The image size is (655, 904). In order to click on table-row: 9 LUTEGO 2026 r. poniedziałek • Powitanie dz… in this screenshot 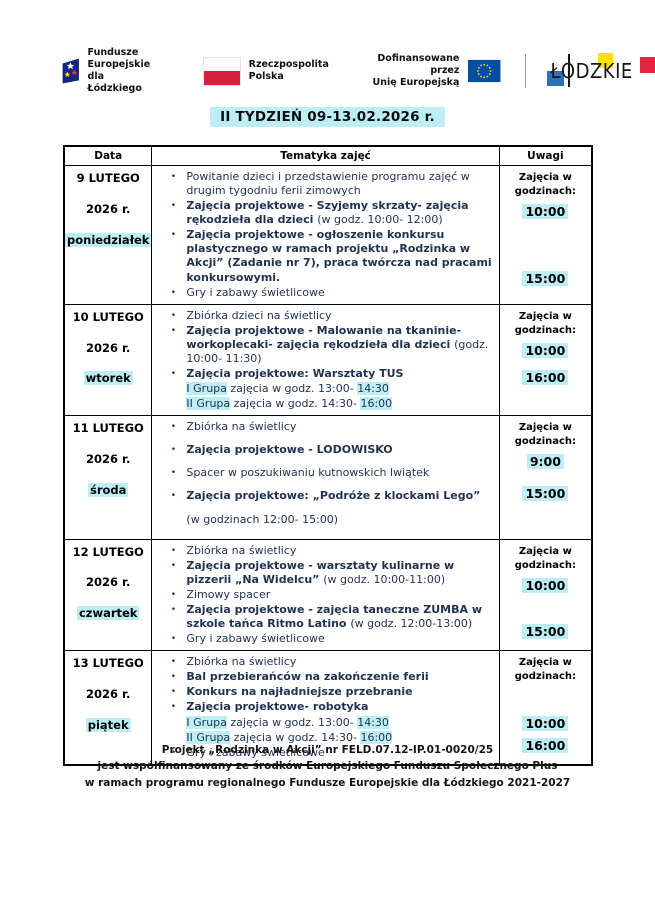, I will do `click(328, 235)`.